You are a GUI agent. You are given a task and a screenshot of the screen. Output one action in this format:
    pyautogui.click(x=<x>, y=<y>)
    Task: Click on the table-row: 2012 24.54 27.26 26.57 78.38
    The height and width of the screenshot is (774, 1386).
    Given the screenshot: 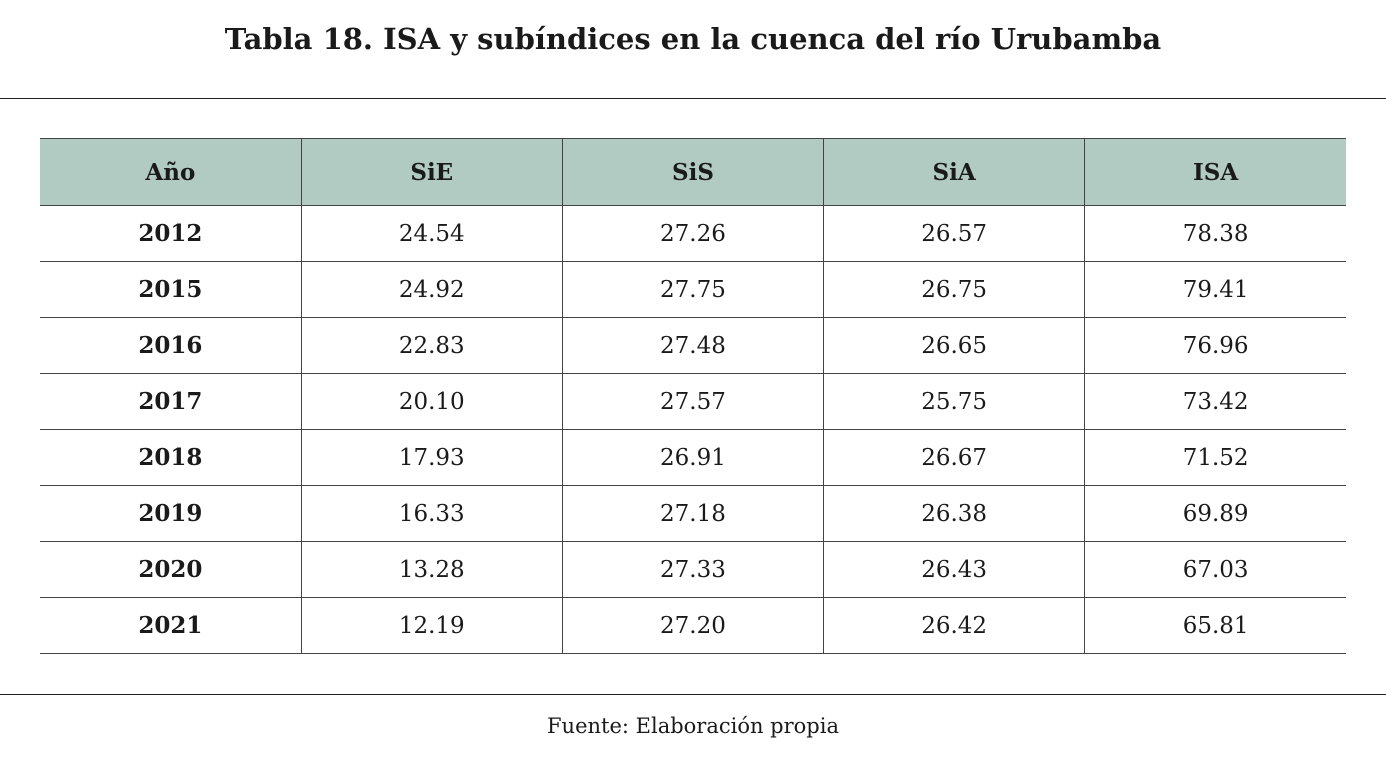 What is the action you would take?
    pyautogui.click(x=693, y=233)
    